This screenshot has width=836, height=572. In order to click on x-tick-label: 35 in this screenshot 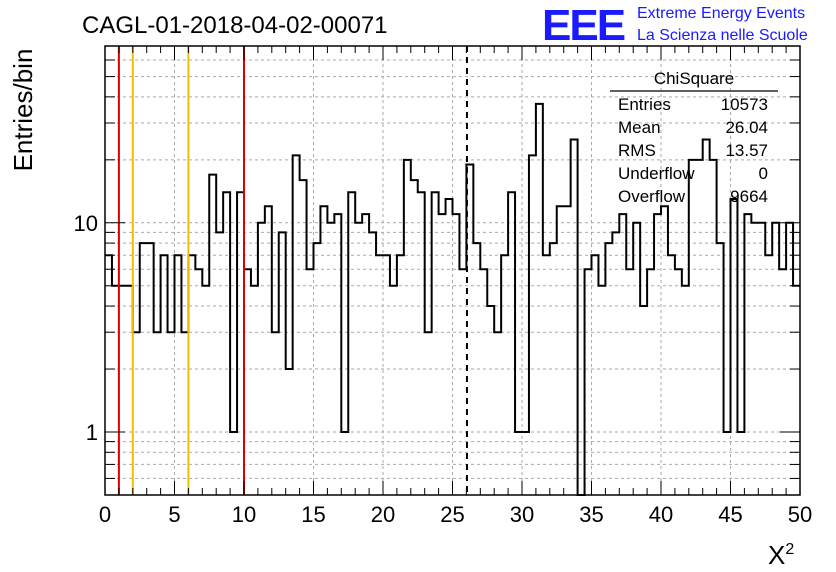, I will do `click(591, 514)`.